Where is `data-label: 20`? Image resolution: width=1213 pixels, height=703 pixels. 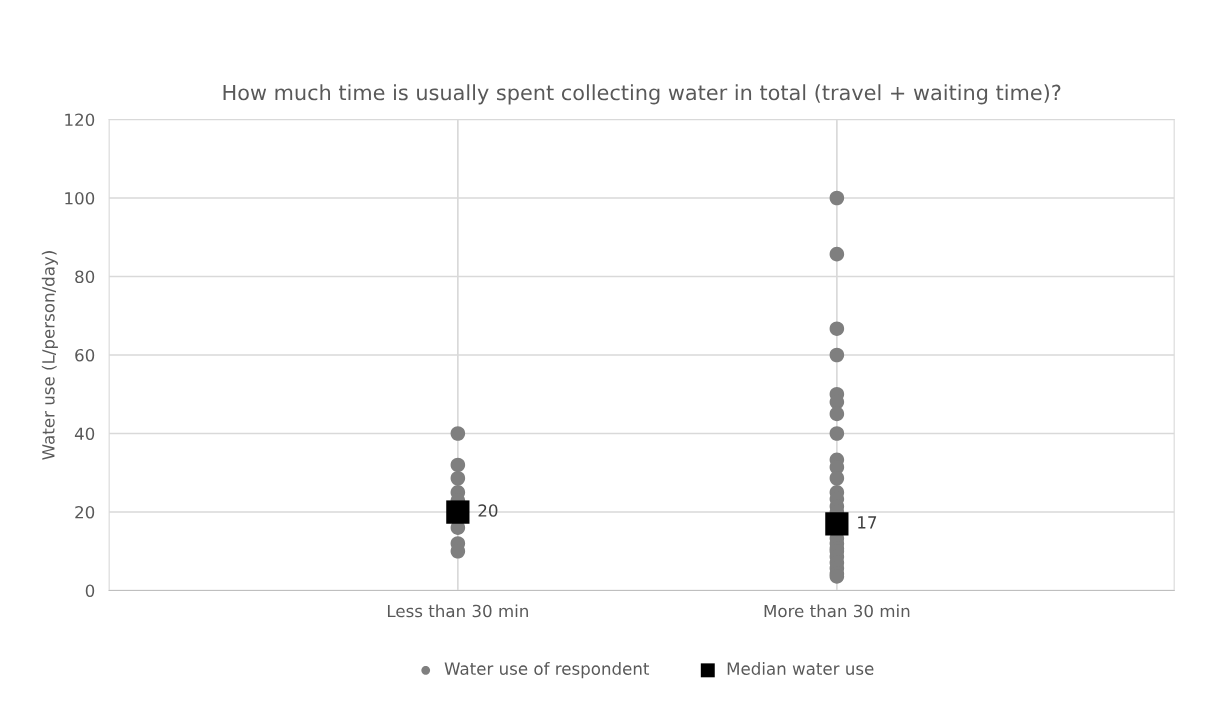 data-label: 20 is located at coordinates (488, 510).